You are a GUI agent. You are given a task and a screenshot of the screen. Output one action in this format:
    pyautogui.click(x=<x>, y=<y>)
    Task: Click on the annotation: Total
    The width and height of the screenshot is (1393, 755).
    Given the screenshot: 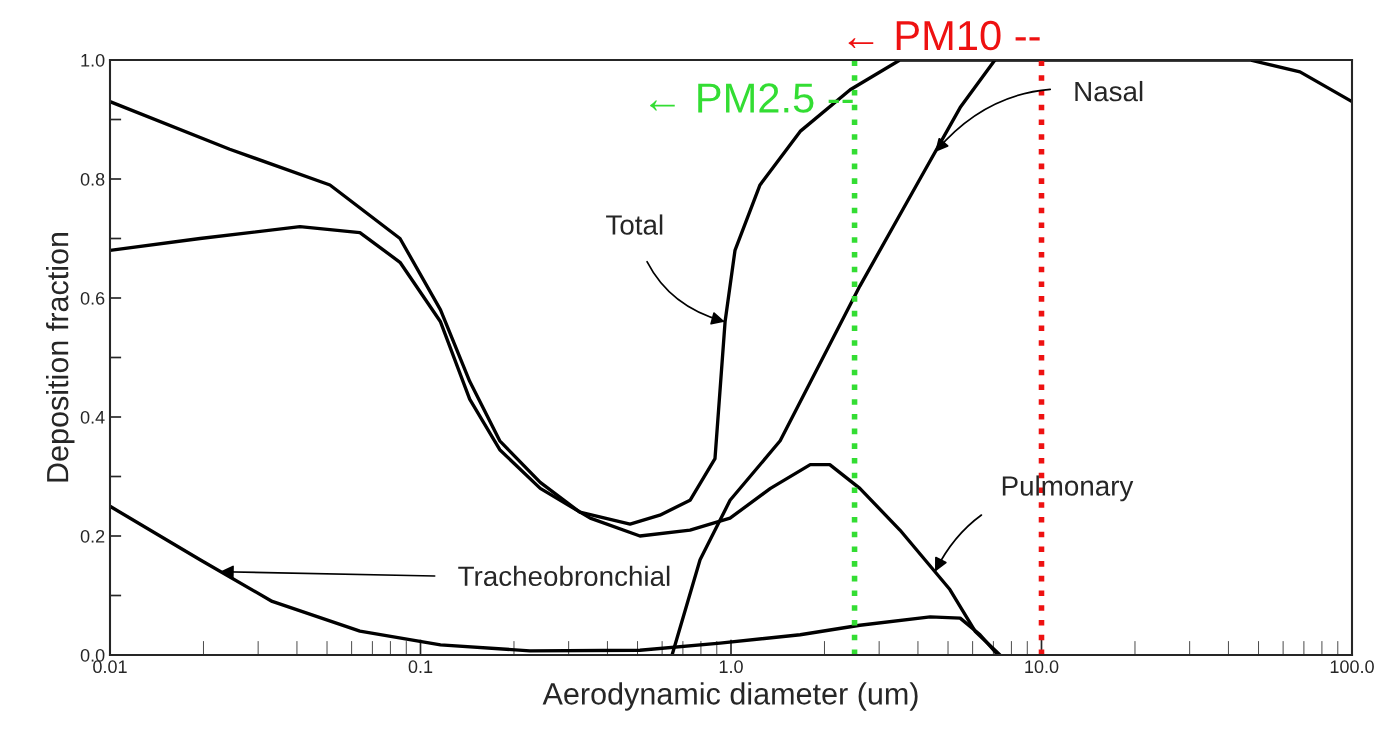 What is the action you would take?
    pyautogui.click(x=634, y=224)
    